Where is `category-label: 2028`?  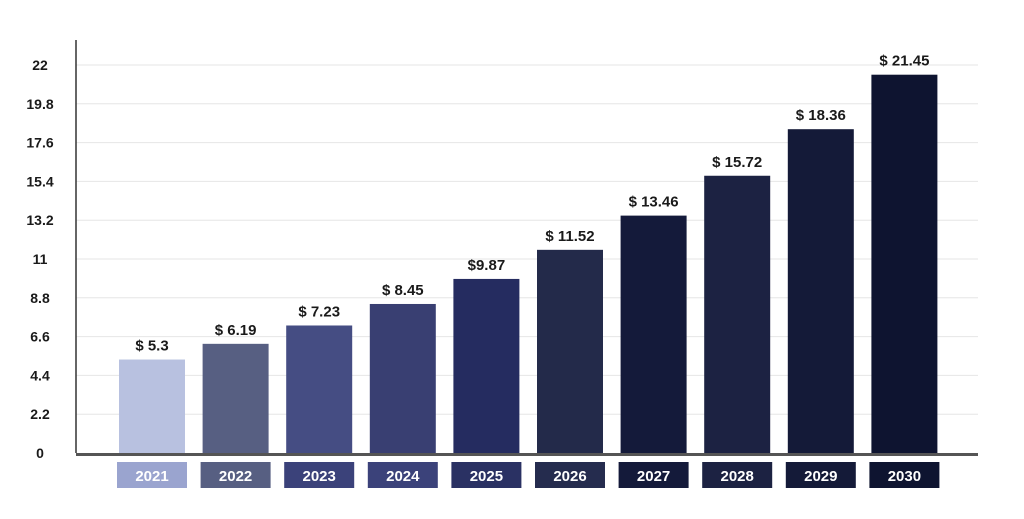
category-label: 2028 is located at coordinates (737, 476).